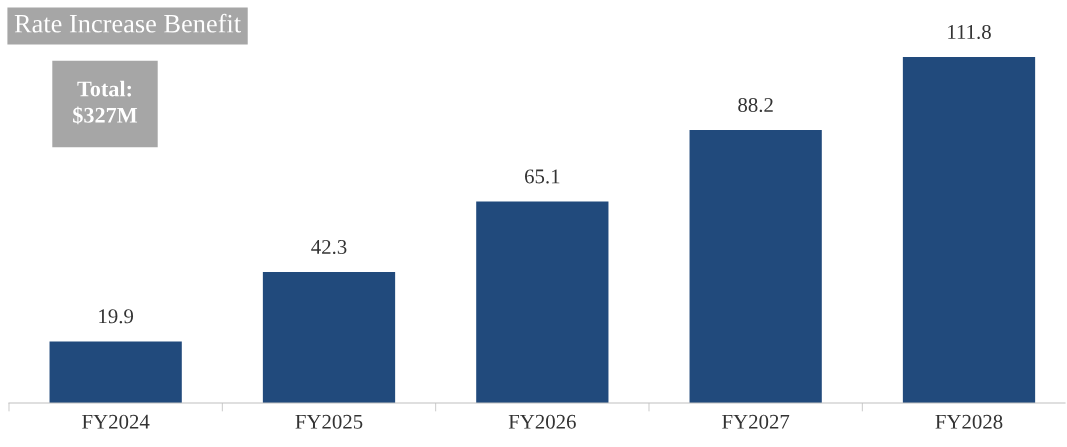  Describe the element at coordinates (755, 105) in the screenshot. I see `data-label: 88.2` at that location.